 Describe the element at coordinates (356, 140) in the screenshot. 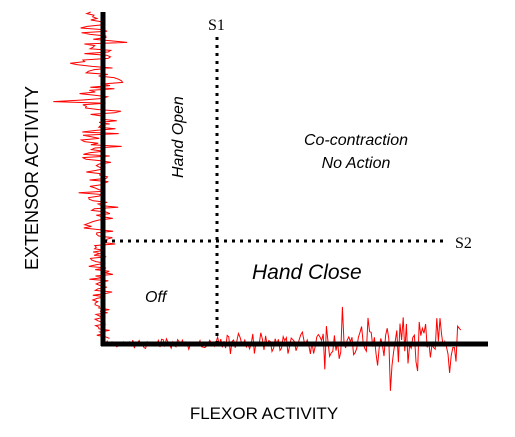

I see `region-cocontraction-label: Co-contraction` at that location.